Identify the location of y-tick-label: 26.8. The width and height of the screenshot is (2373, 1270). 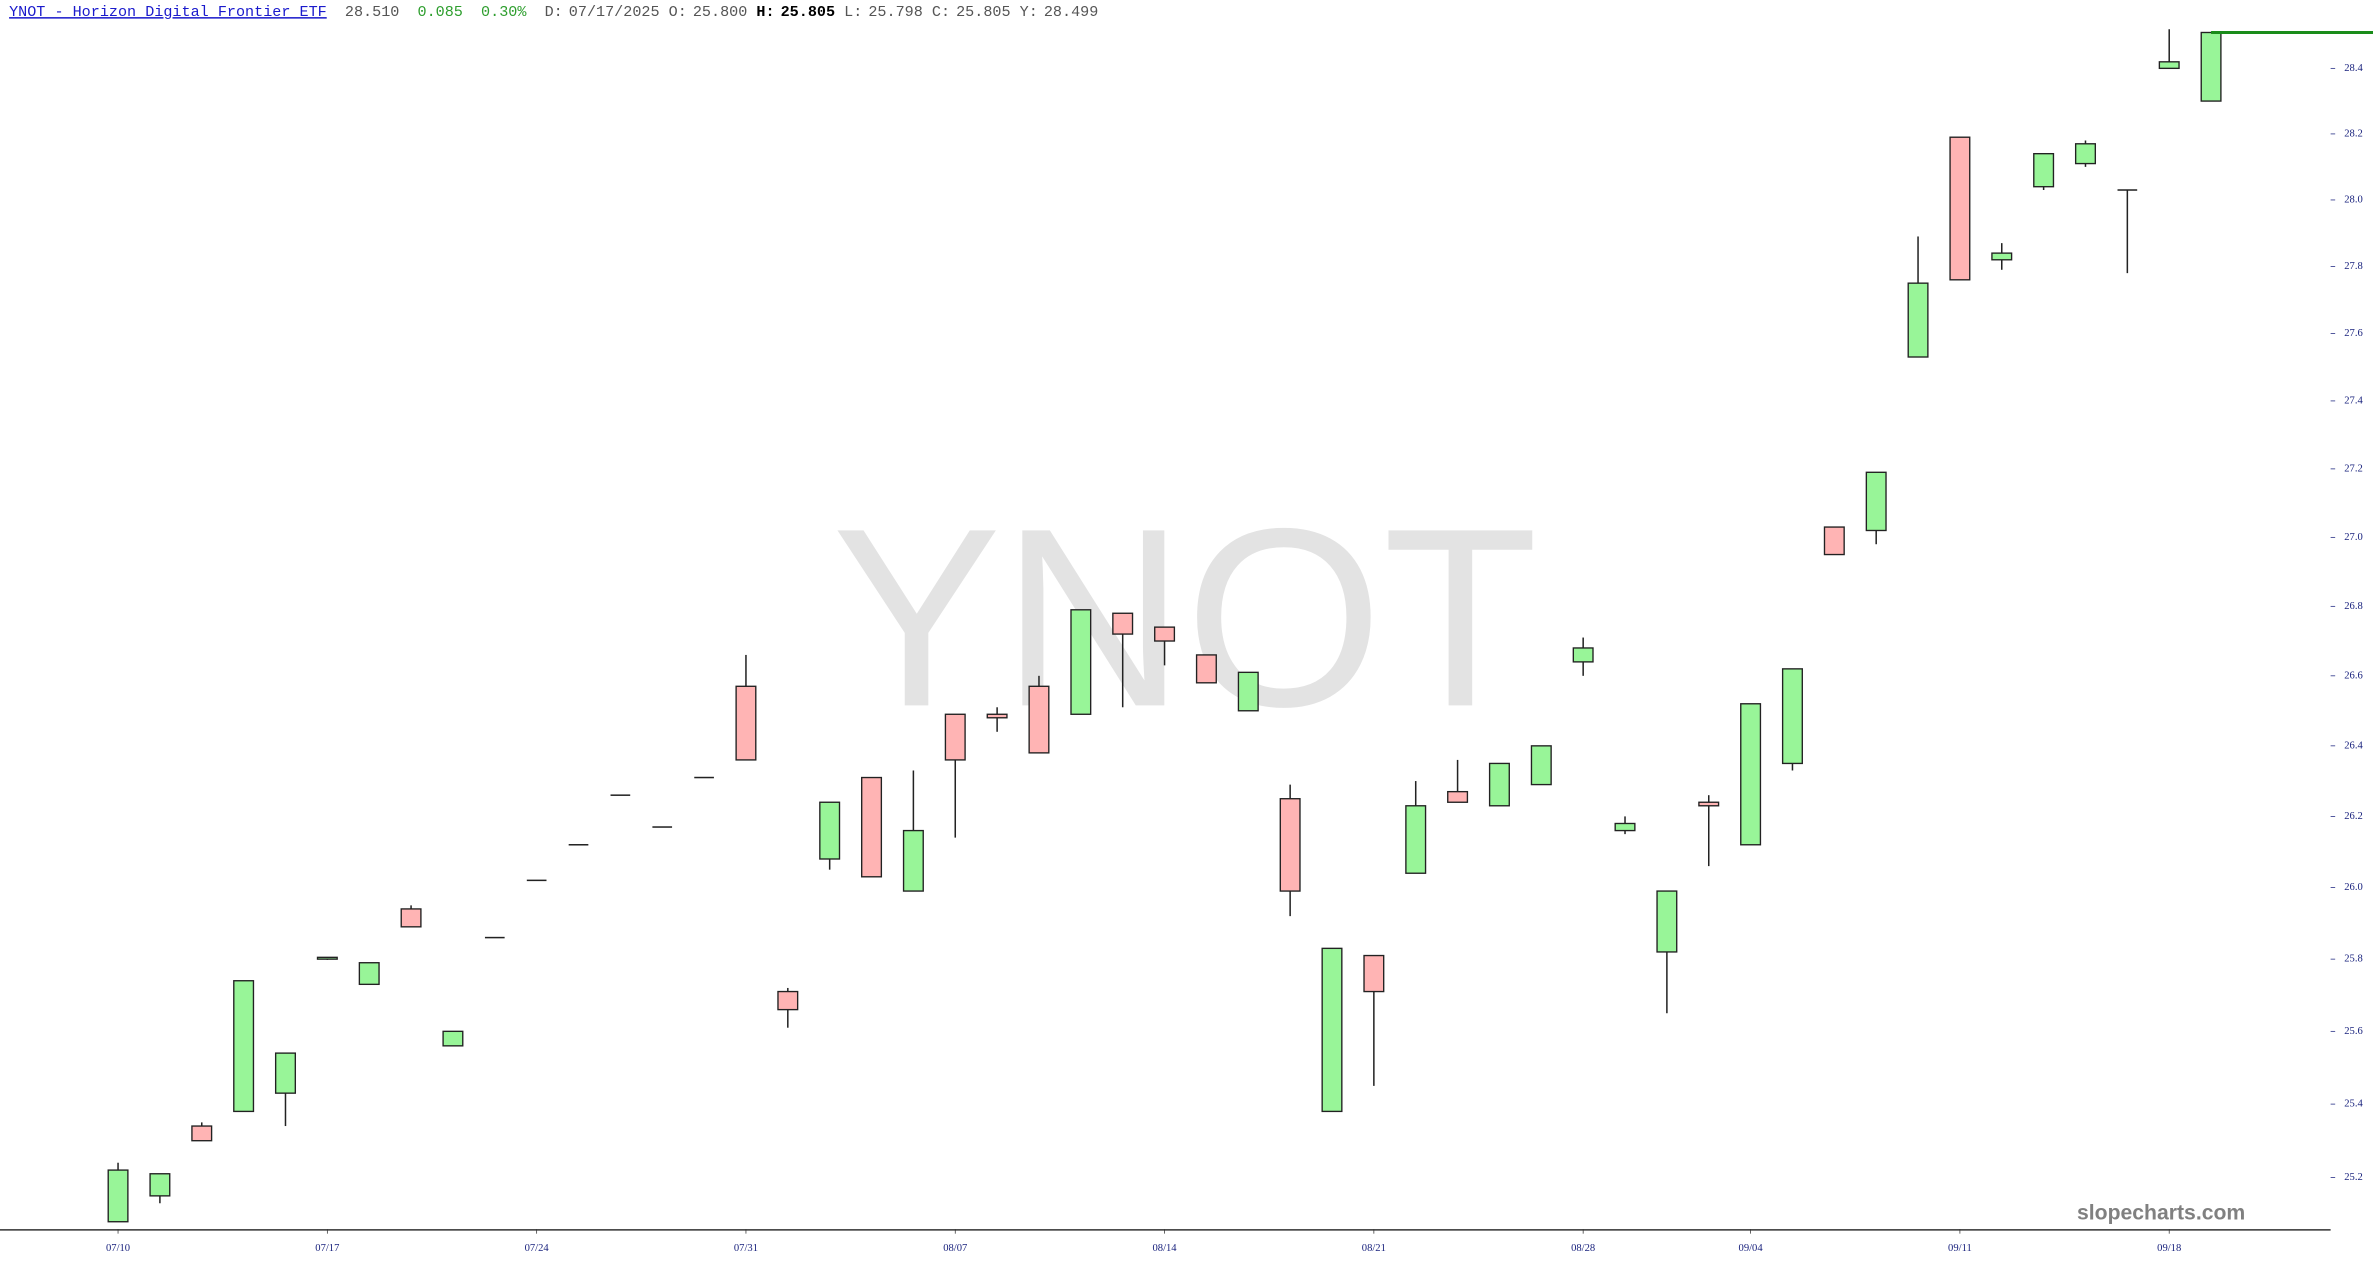
(2353, 606).